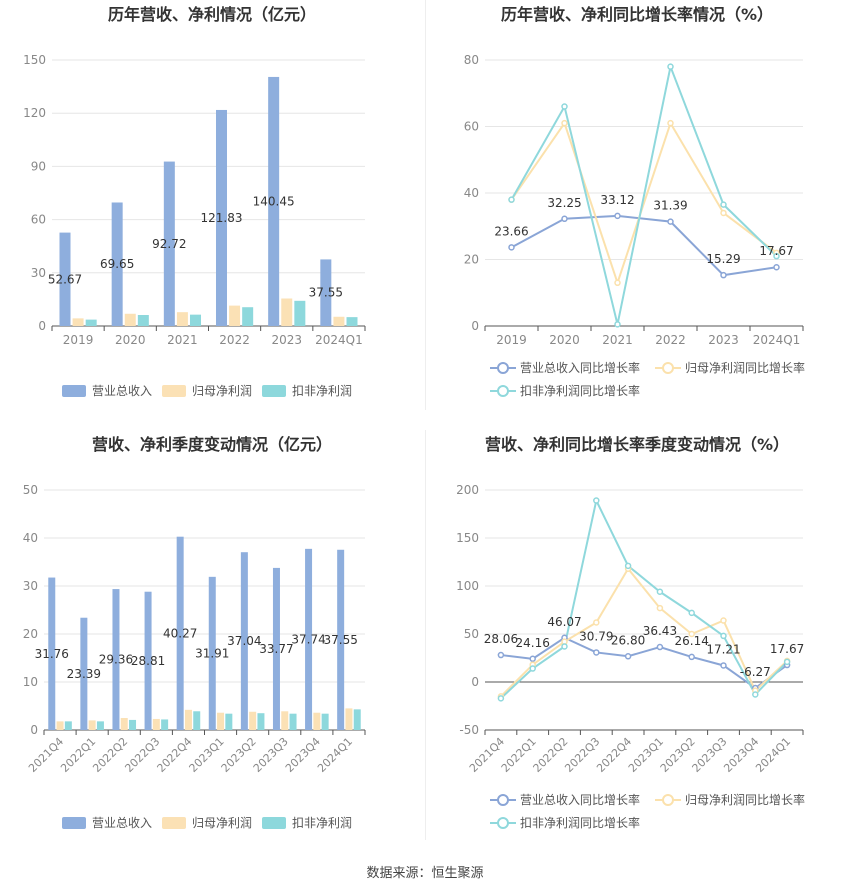 This screenshot has height=891, width=850. Describe the element at coordinates (425, 635) in the screenshot. I see `panel-divider-bottom` at that location.